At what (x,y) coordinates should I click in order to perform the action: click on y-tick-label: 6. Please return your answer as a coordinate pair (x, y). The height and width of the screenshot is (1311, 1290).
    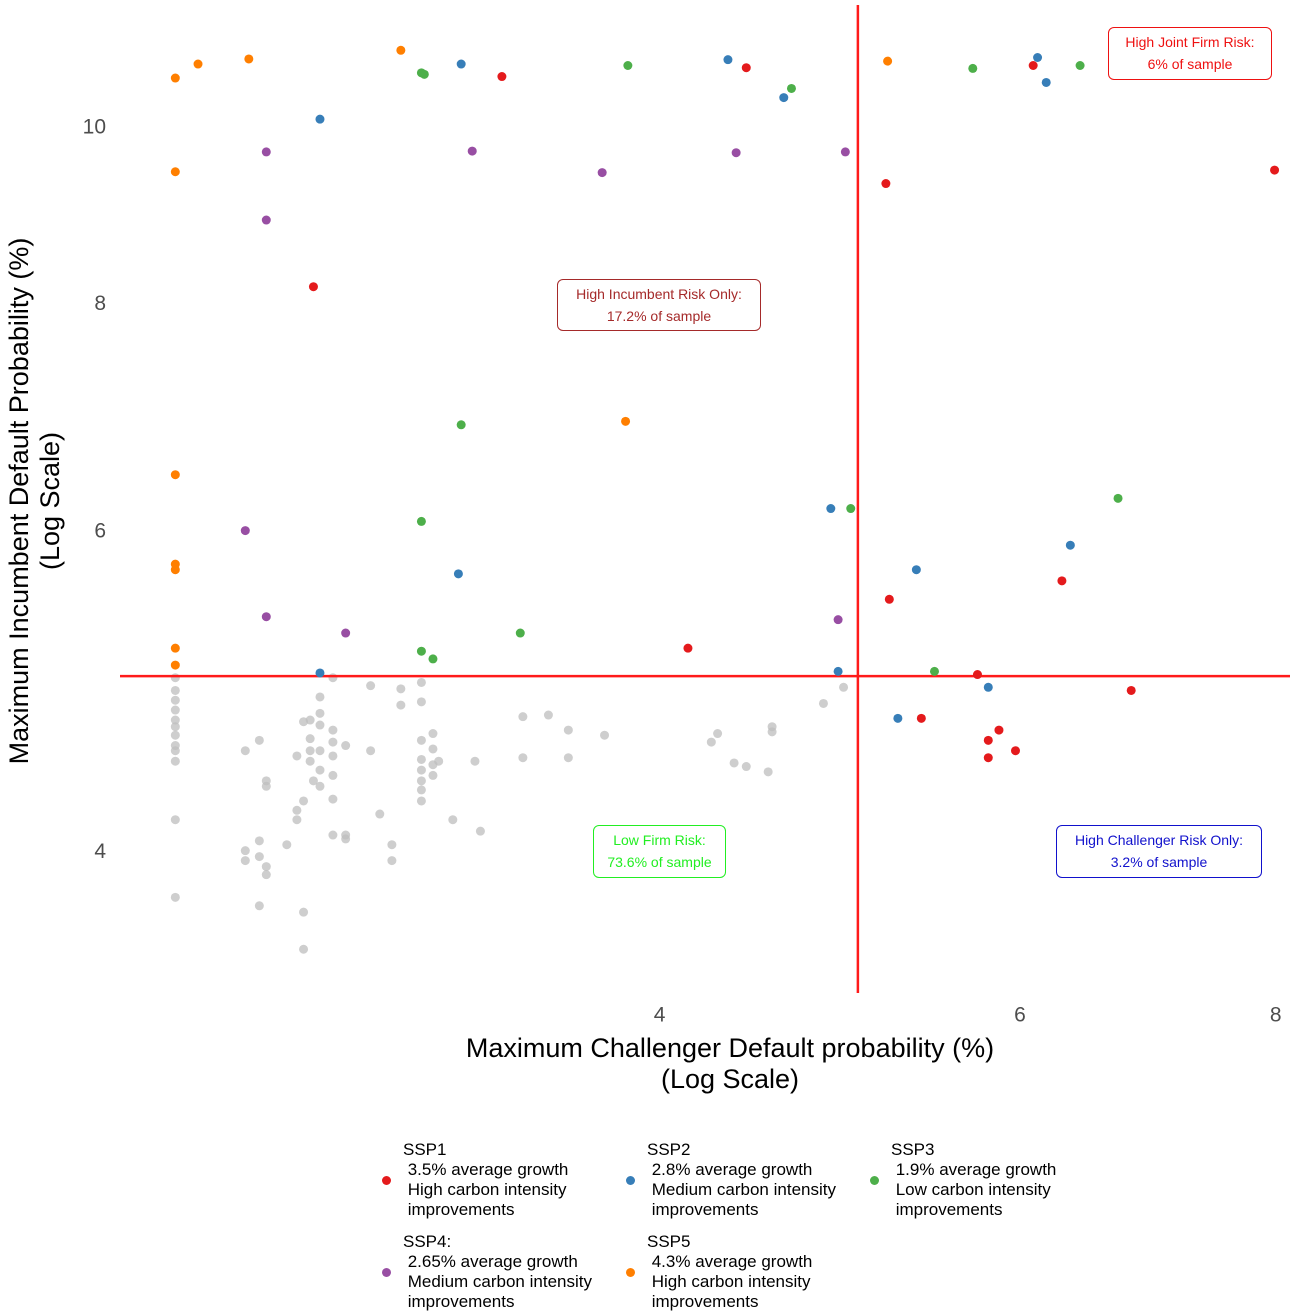
    Looking at the image, I should click on (100, 530).